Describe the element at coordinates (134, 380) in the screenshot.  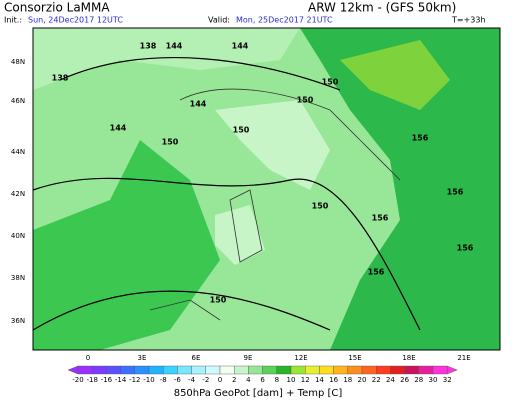
I see `colorbar-label: -12` at that location.